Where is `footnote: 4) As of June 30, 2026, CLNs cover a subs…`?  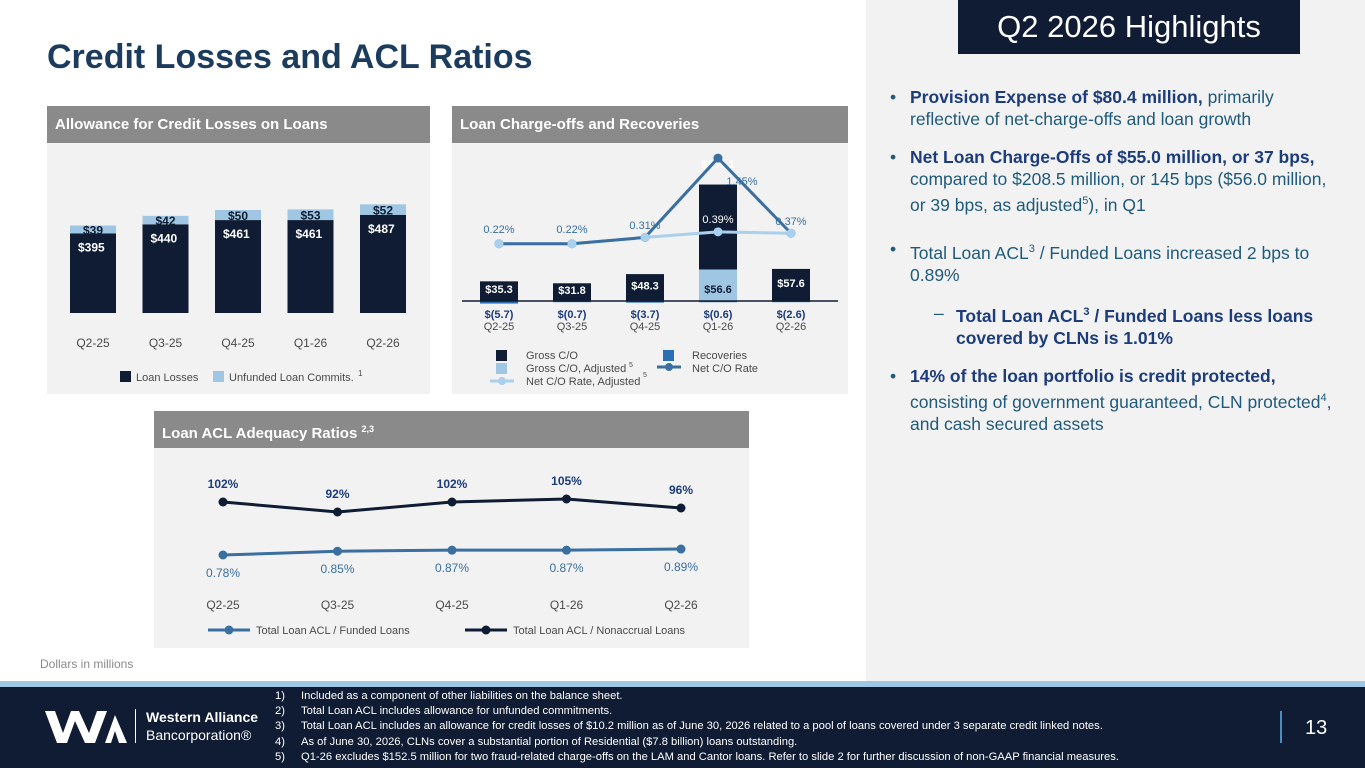 footnote: 4) As of June 30, 2026, CLNs cover a subs… is located at coordinates (697, 742).